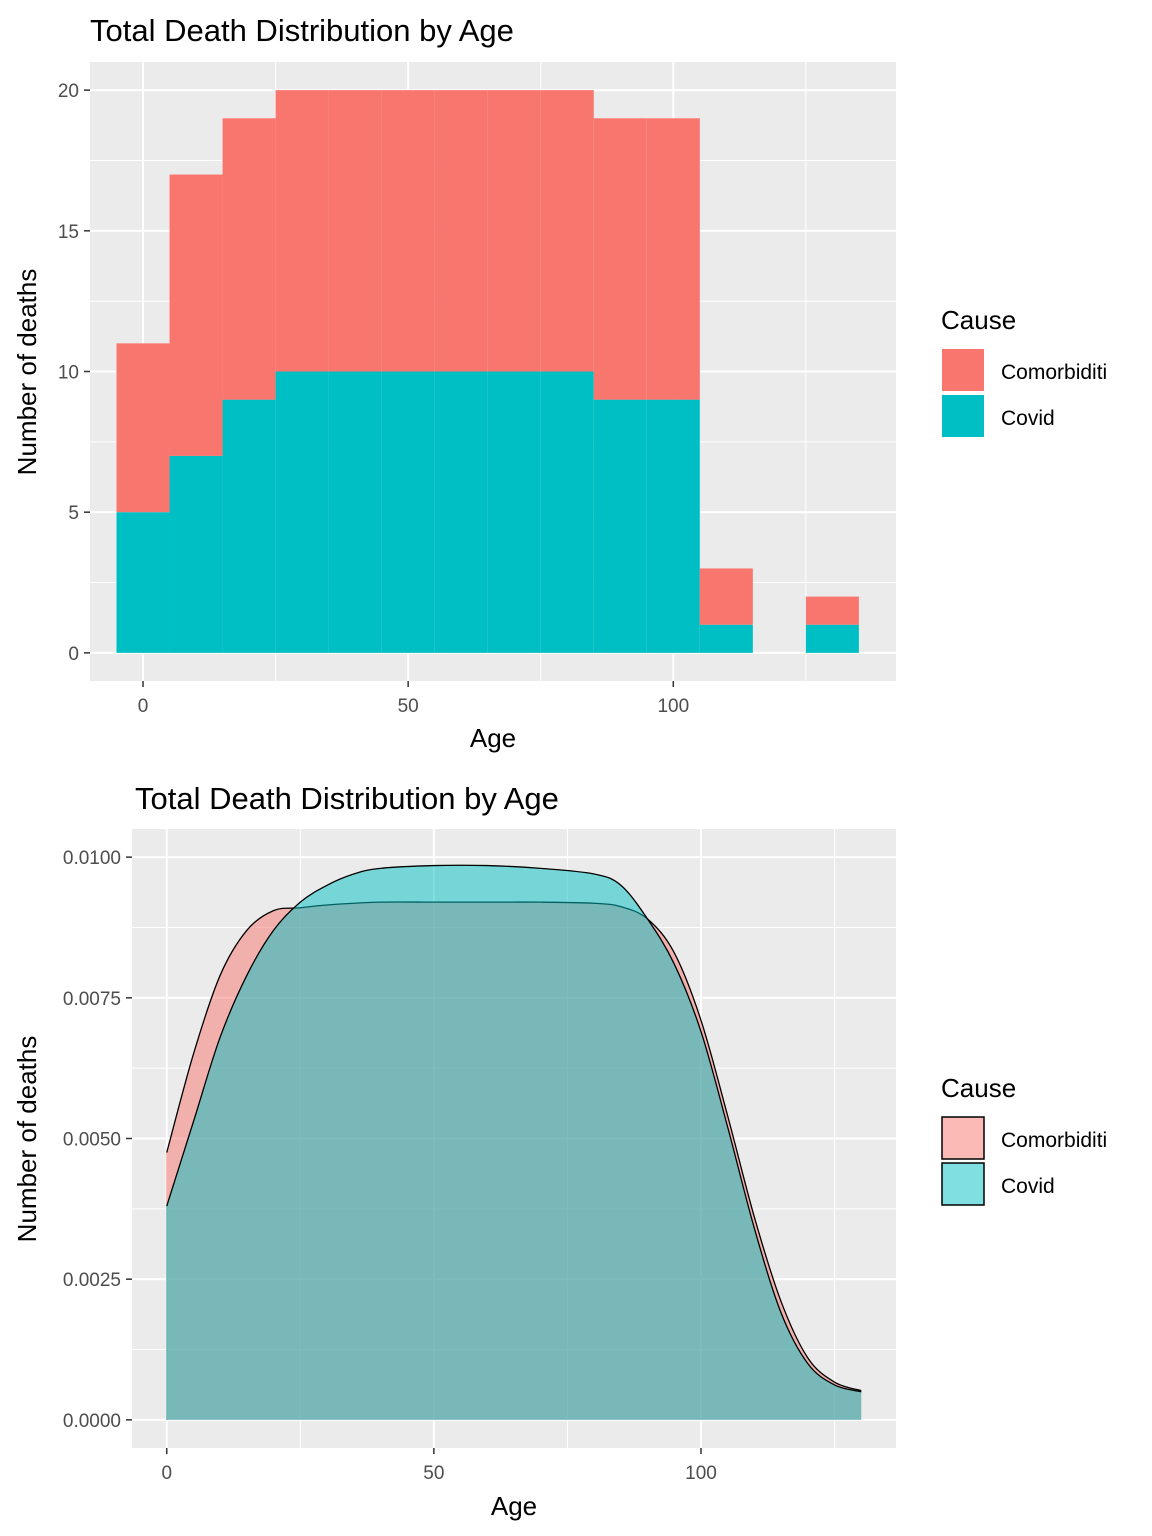  Describe the element at coordinates (92, 1280) in the screenshot. I see `y-tick-label: 0.0025` at that location.